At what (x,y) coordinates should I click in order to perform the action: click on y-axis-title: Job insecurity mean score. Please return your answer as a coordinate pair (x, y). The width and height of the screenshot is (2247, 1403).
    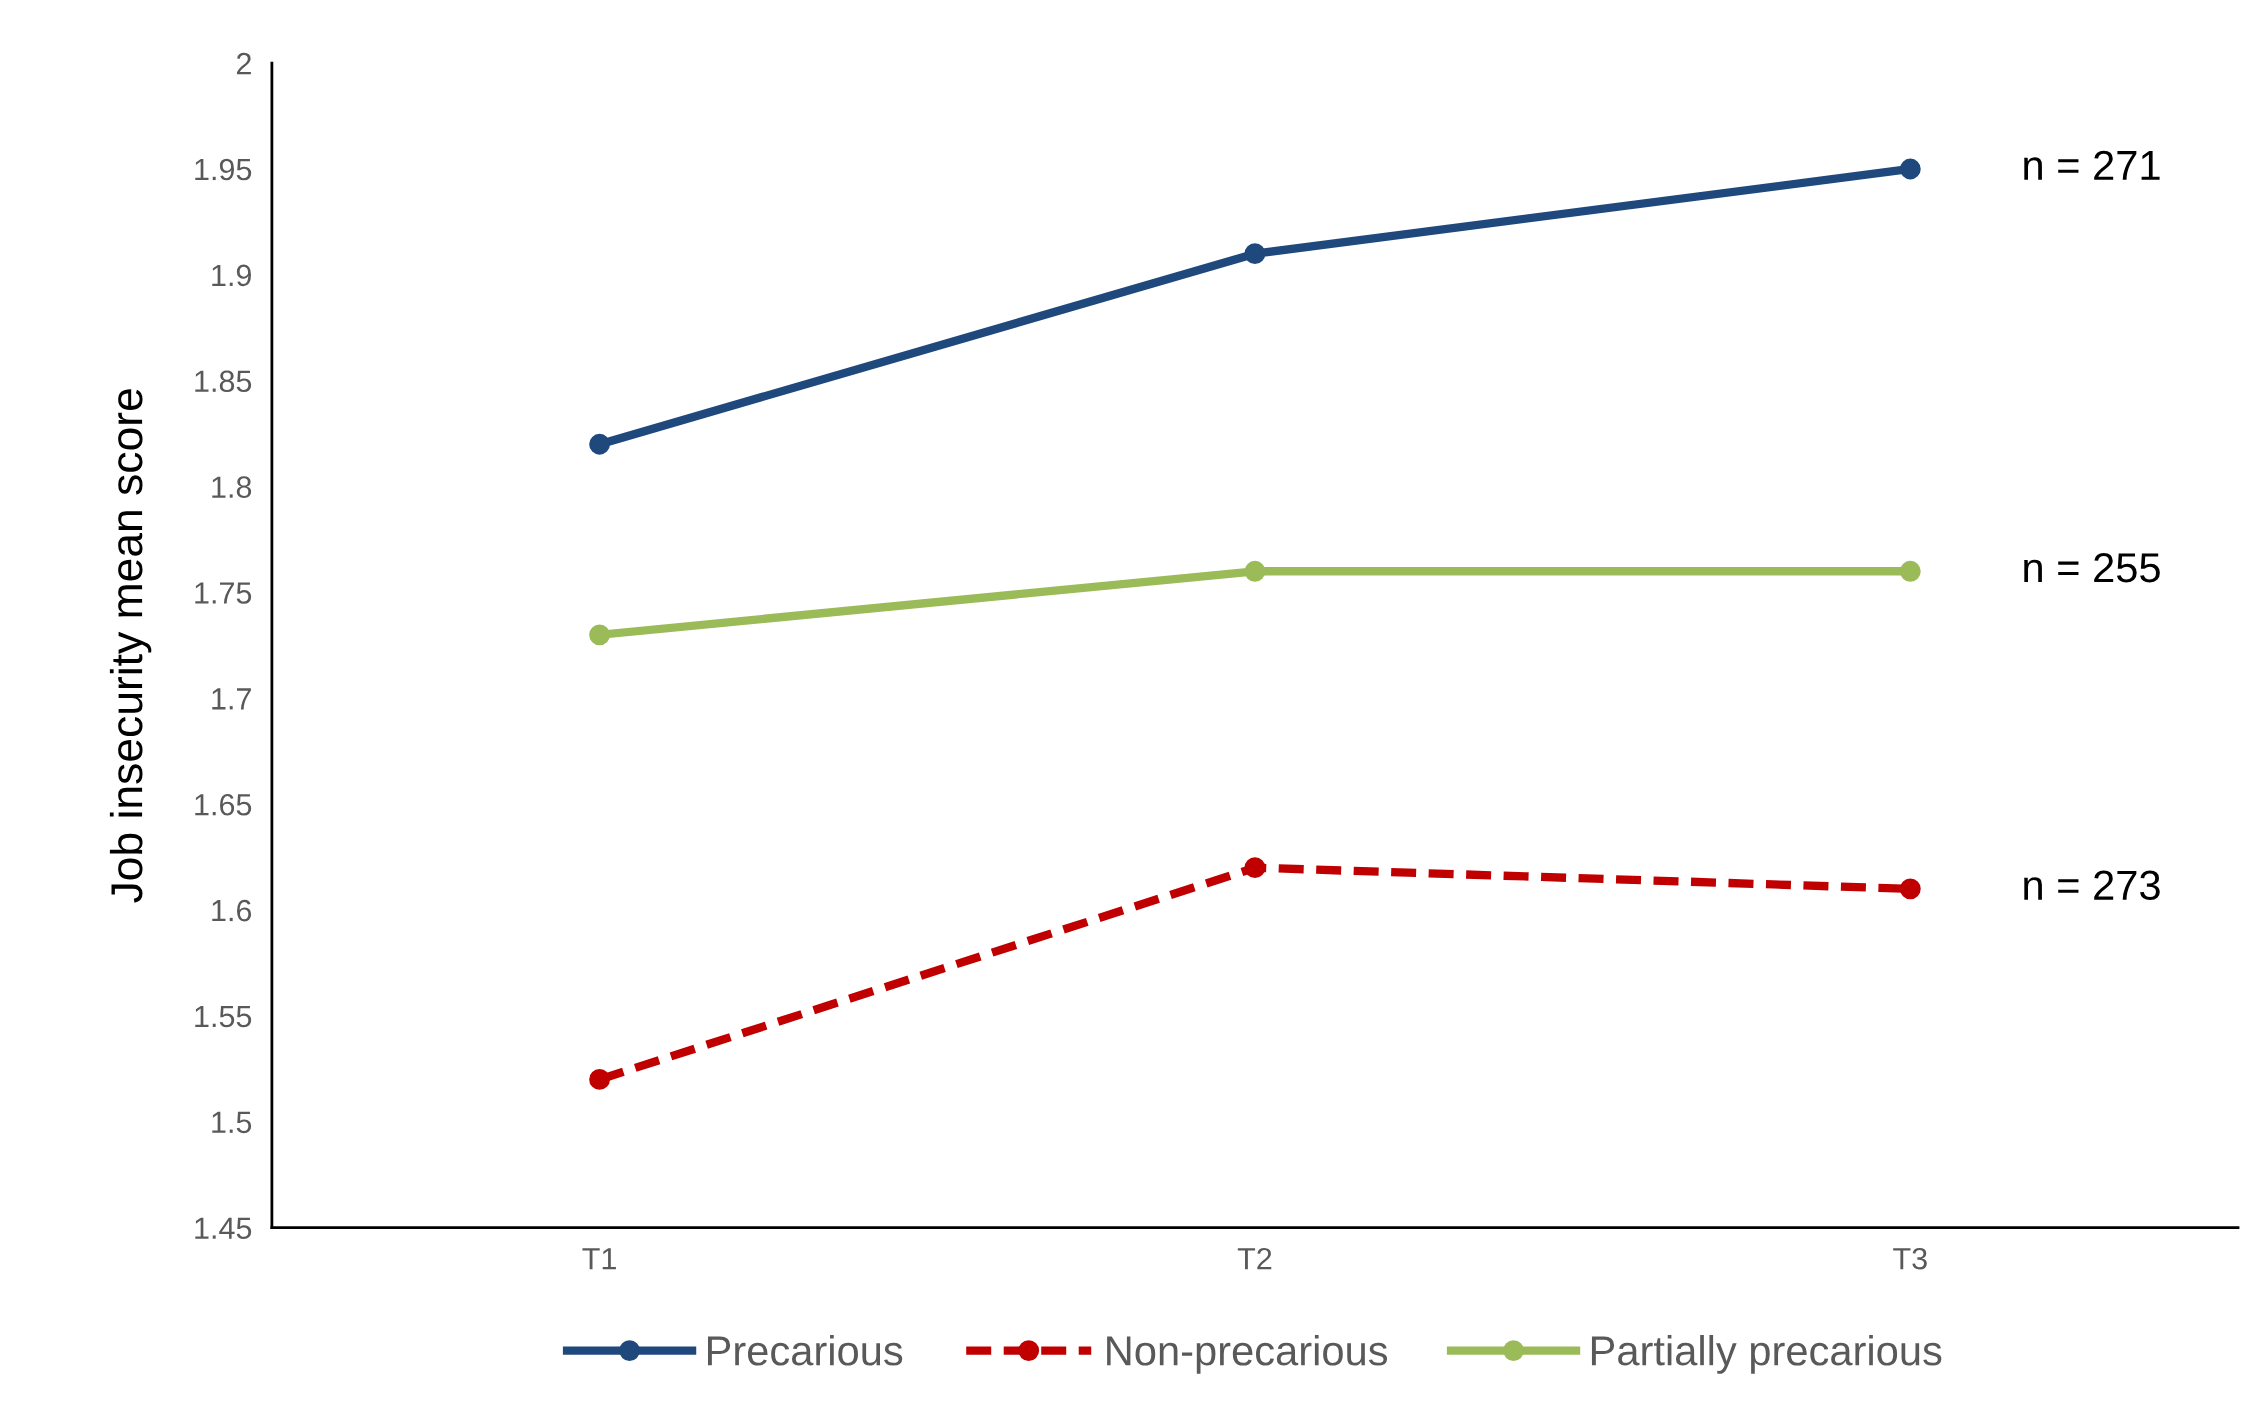
    Looking at the image, I should click on (130, 646).